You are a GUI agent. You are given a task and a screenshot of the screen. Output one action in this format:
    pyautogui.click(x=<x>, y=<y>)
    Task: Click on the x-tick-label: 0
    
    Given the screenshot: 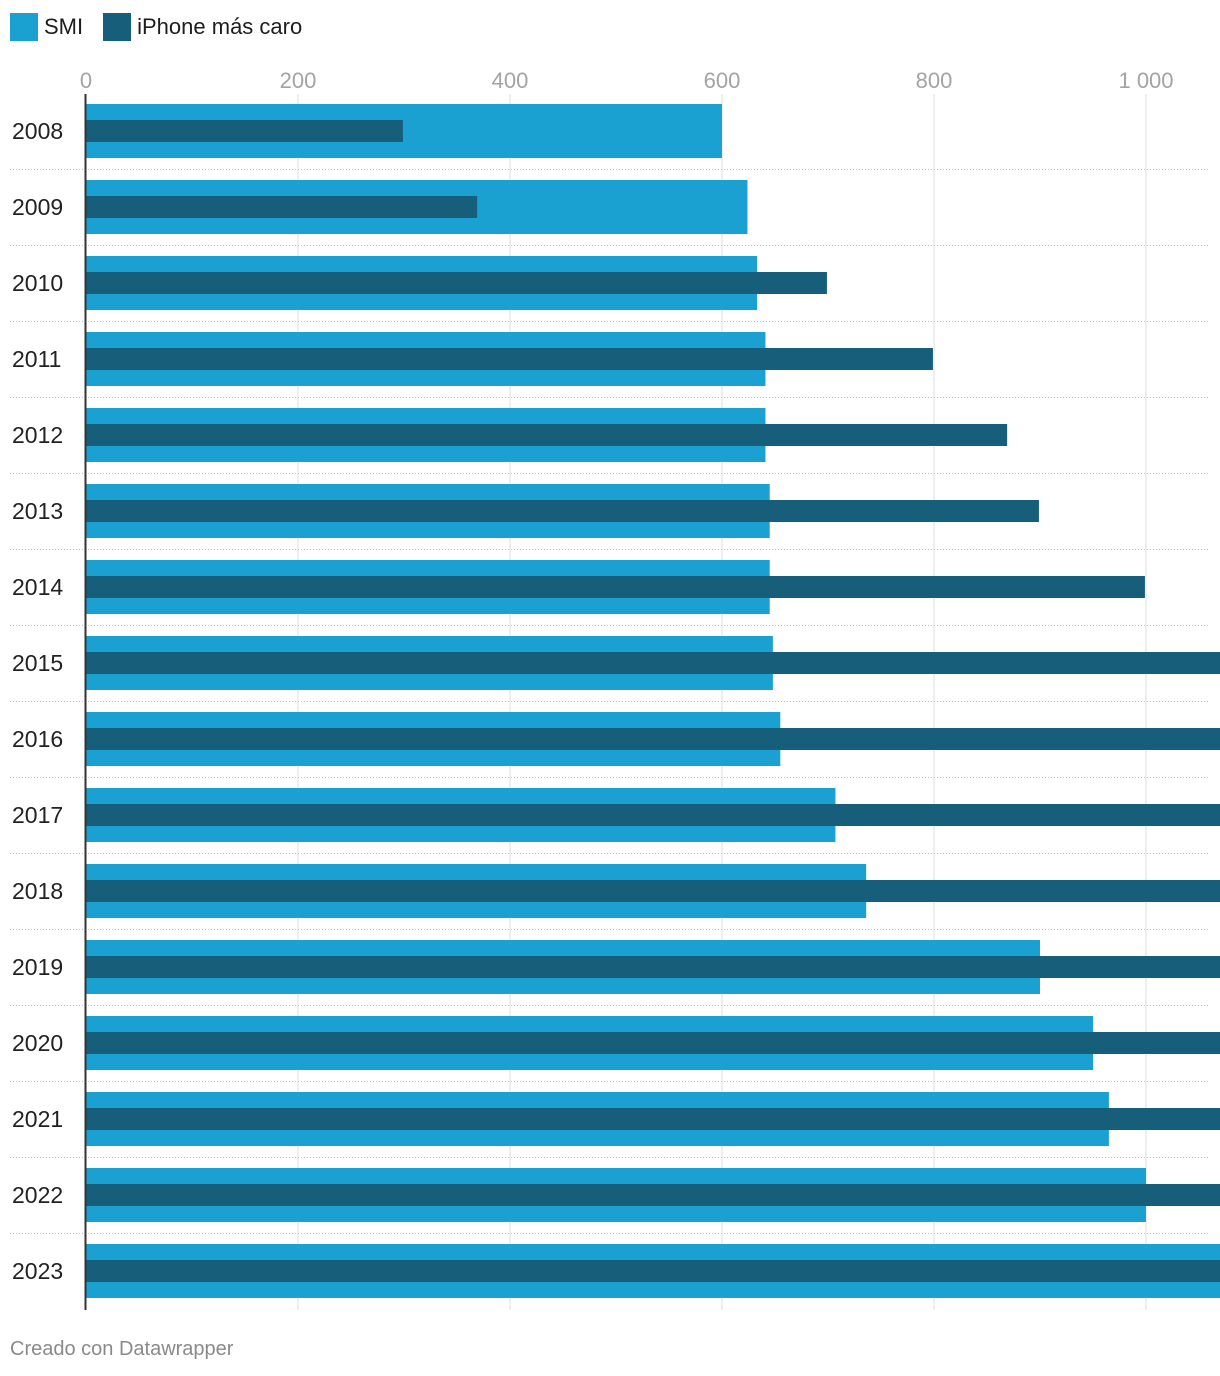 What is the action you would take?
    pyautogui.click(x=86, y=80)
    